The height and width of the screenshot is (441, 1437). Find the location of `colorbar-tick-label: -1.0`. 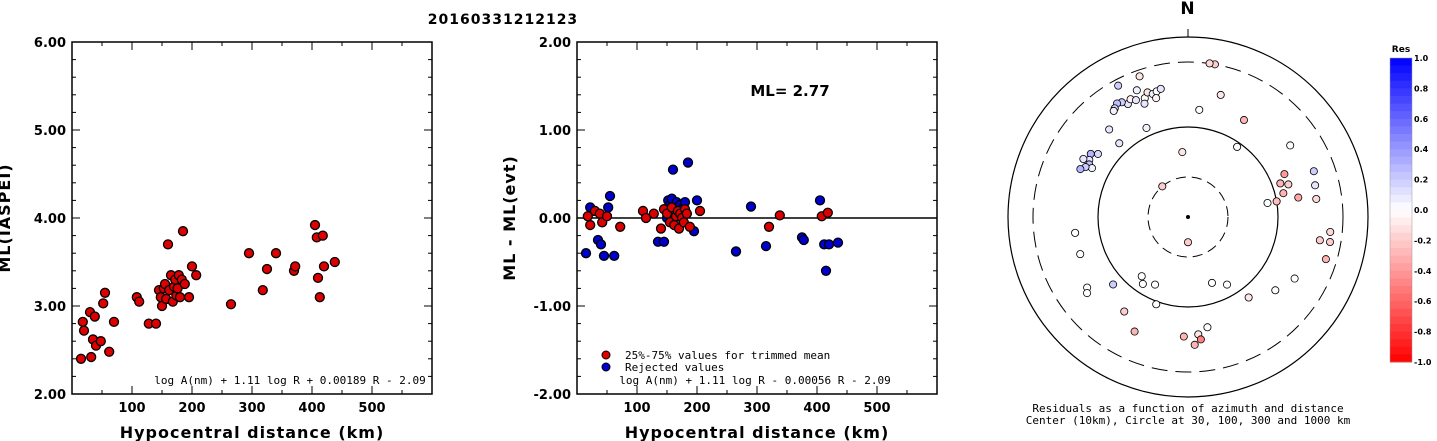

colorbar-tick-label: -1.0 is located at coordinates (1423, 362).